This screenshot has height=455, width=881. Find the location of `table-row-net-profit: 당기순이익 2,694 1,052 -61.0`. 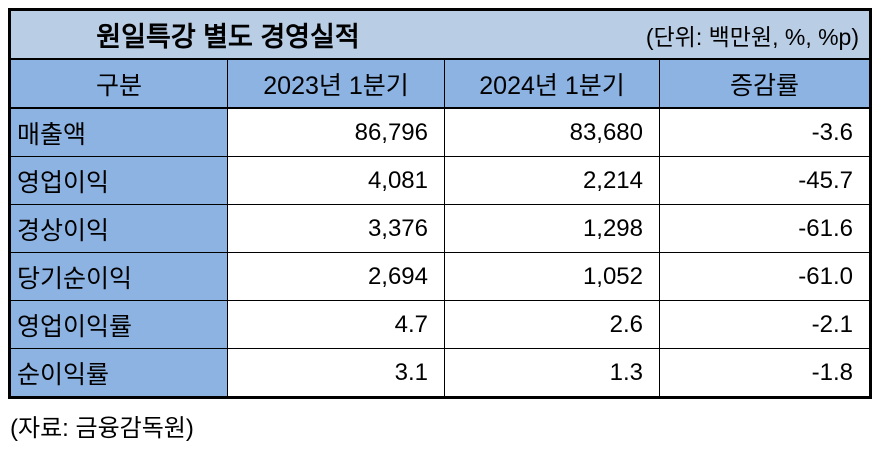

table-row-net-profit: 당기순이익 2,694 1,052 -61.0 is located at coordinates (440, 277).